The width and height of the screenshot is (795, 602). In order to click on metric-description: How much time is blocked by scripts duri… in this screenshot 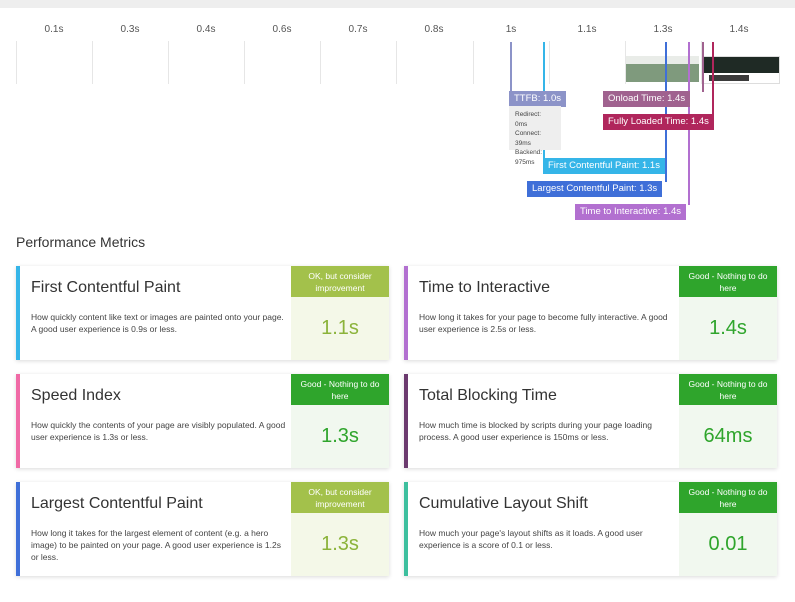, I will do `click(535, 431)`.